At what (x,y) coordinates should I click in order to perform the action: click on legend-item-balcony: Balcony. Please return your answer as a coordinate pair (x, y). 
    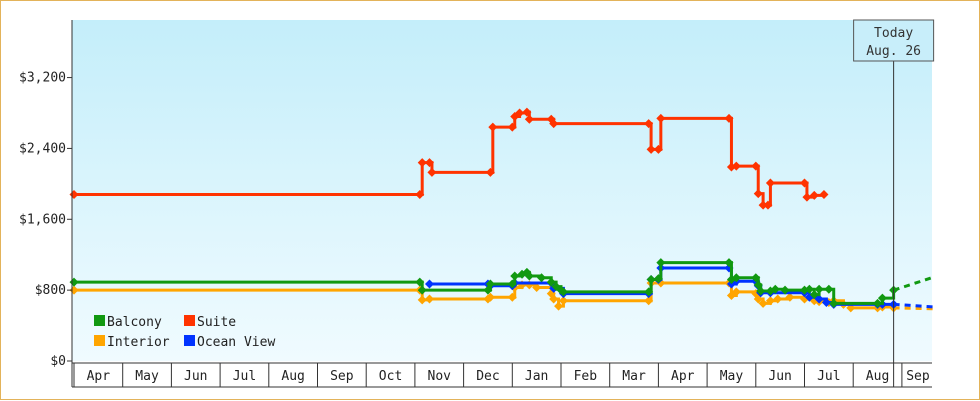
    Looking at the image, I should click on (128, 322).